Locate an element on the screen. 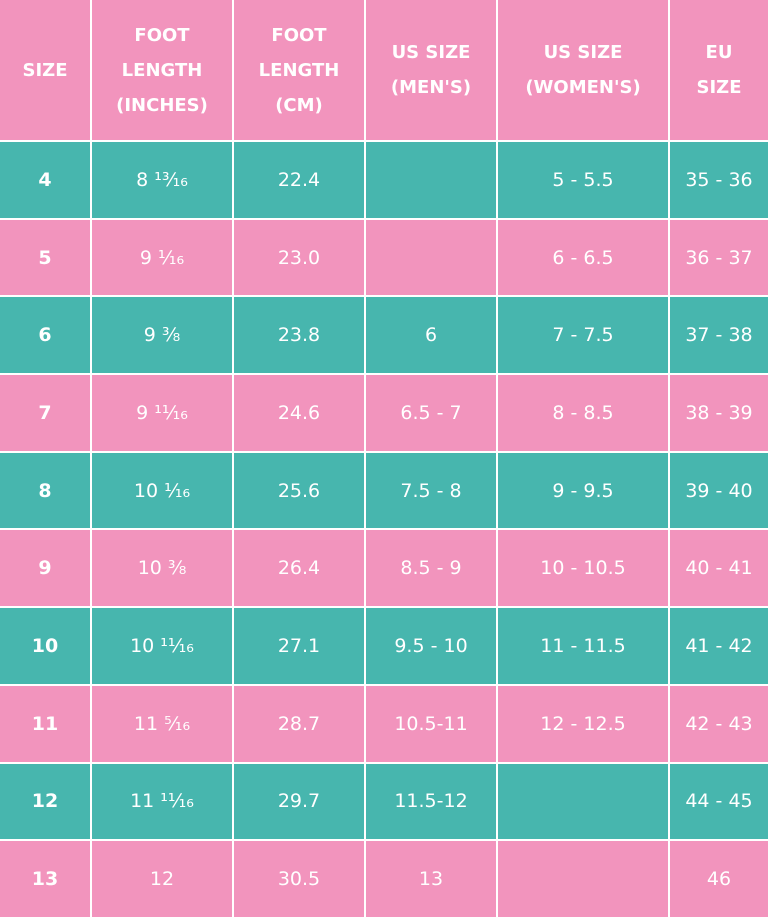 The width and height of the screenshot is (768, 917). cell-text: 22.4 is located at coordinates (299, 179).